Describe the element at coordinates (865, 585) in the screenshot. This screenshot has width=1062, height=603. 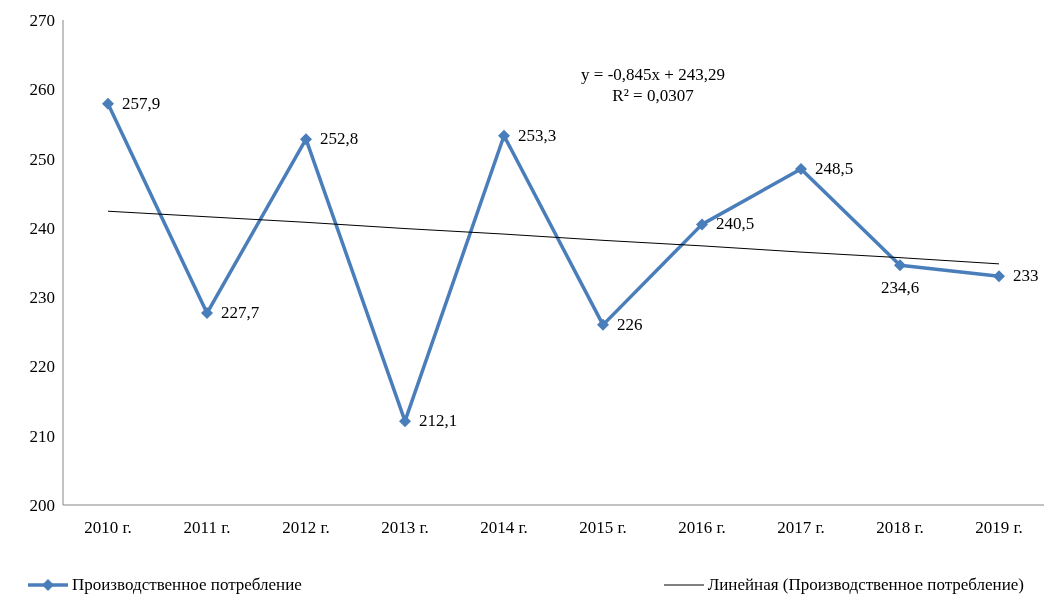
I see `legend-label: Линейная (Производственное потребление)` at that location.